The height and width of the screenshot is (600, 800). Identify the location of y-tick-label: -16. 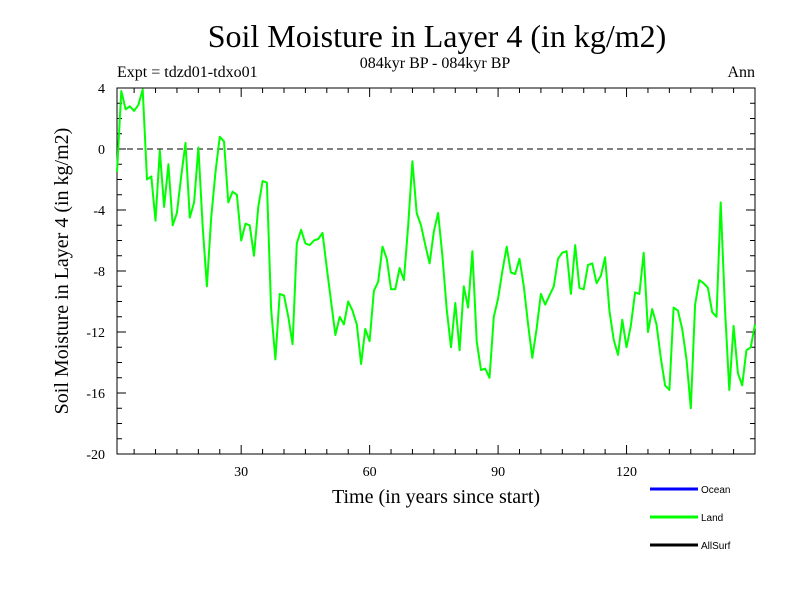
(95, 394).